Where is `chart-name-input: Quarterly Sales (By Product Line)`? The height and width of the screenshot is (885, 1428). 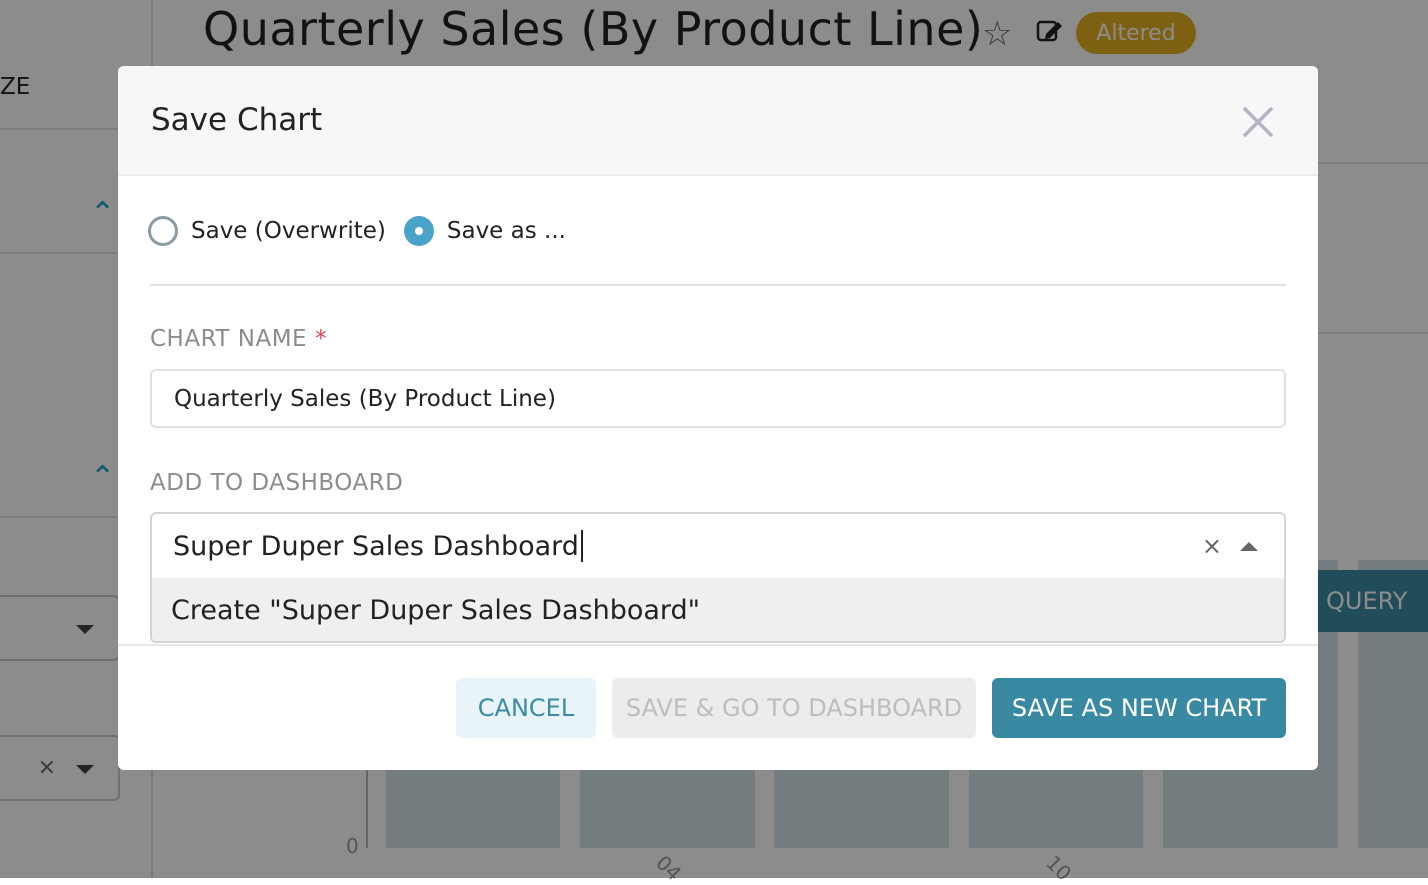 chart-name-input: Quarterly Sales (By Product Line) is located at coordinates (718, 398).